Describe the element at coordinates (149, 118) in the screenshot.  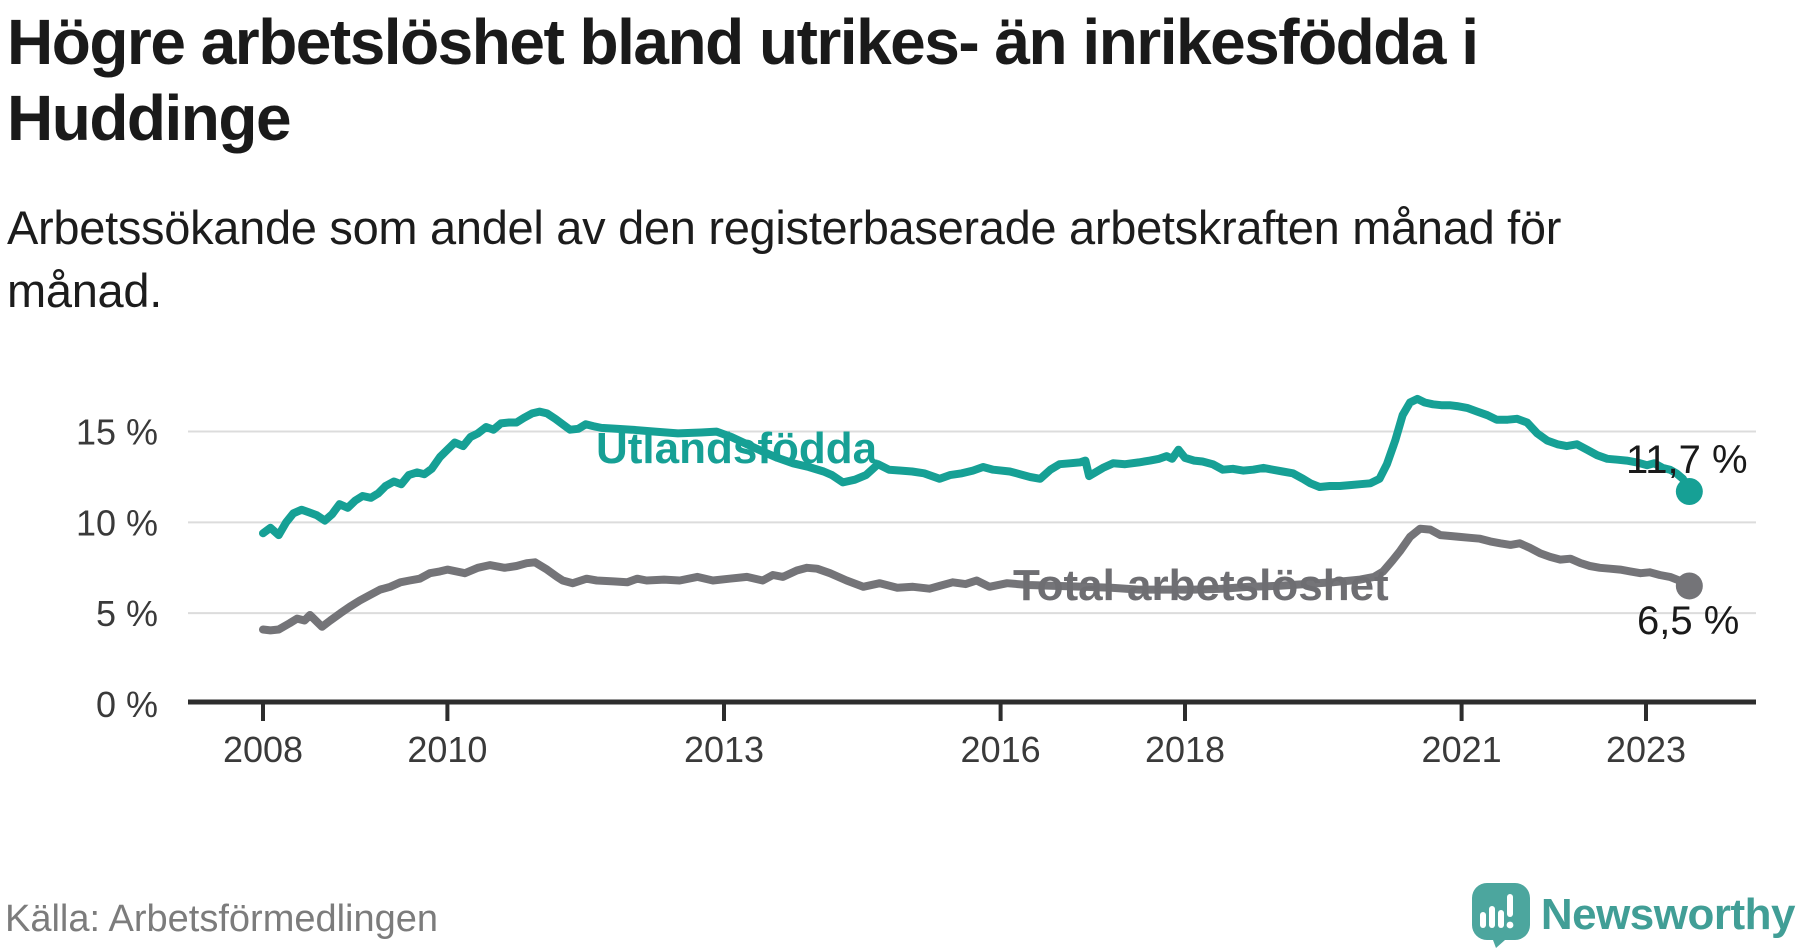
I see `title-line-2: Huddinge` at that location.